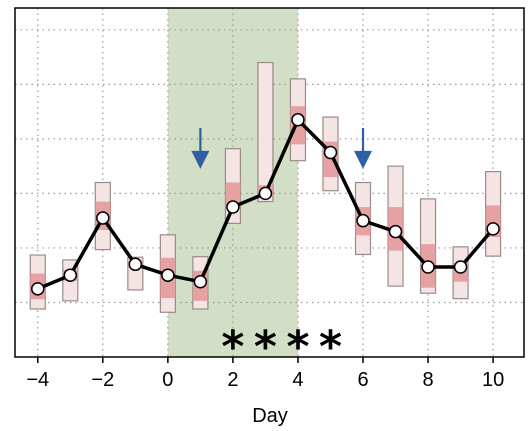  I want to click on x-tick-label: −4, so click(37, 380).